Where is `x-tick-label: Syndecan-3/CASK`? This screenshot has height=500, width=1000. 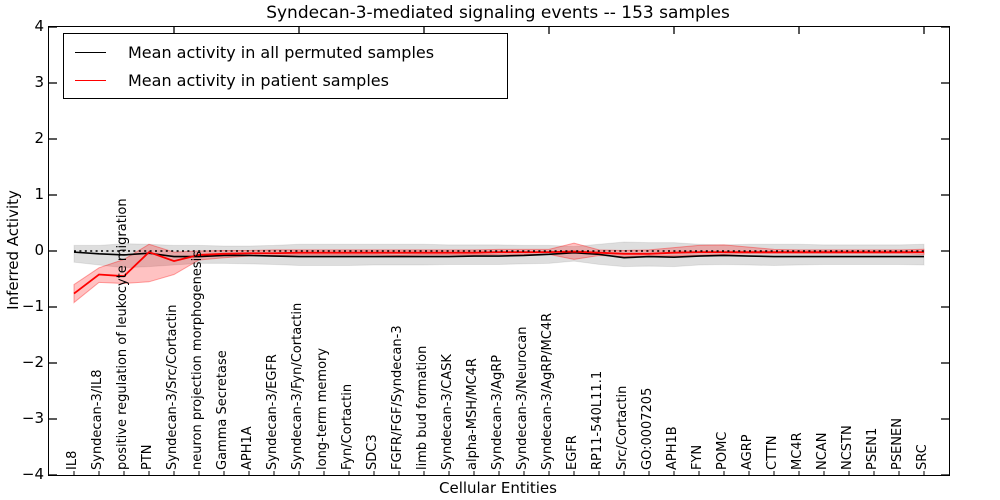 x-tick-label: Syndecan-3/CASK is located at coordinates (447, 412).